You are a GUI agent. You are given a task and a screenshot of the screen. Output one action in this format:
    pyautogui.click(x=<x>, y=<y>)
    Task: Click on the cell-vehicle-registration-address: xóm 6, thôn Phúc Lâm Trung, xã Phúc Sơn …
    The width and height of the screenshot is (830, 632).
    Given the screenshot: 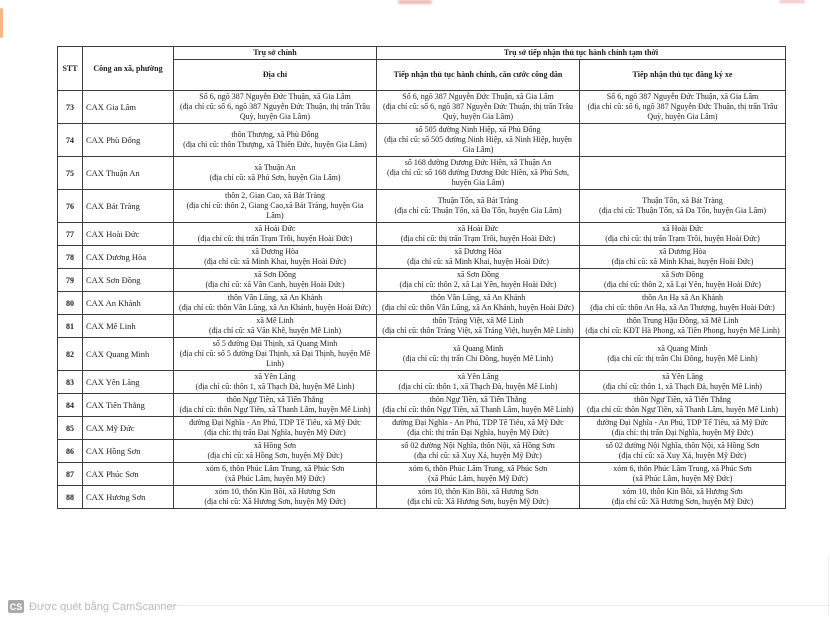 What is the action you would take?
    pyautogui.click(x=682, y=474)
    